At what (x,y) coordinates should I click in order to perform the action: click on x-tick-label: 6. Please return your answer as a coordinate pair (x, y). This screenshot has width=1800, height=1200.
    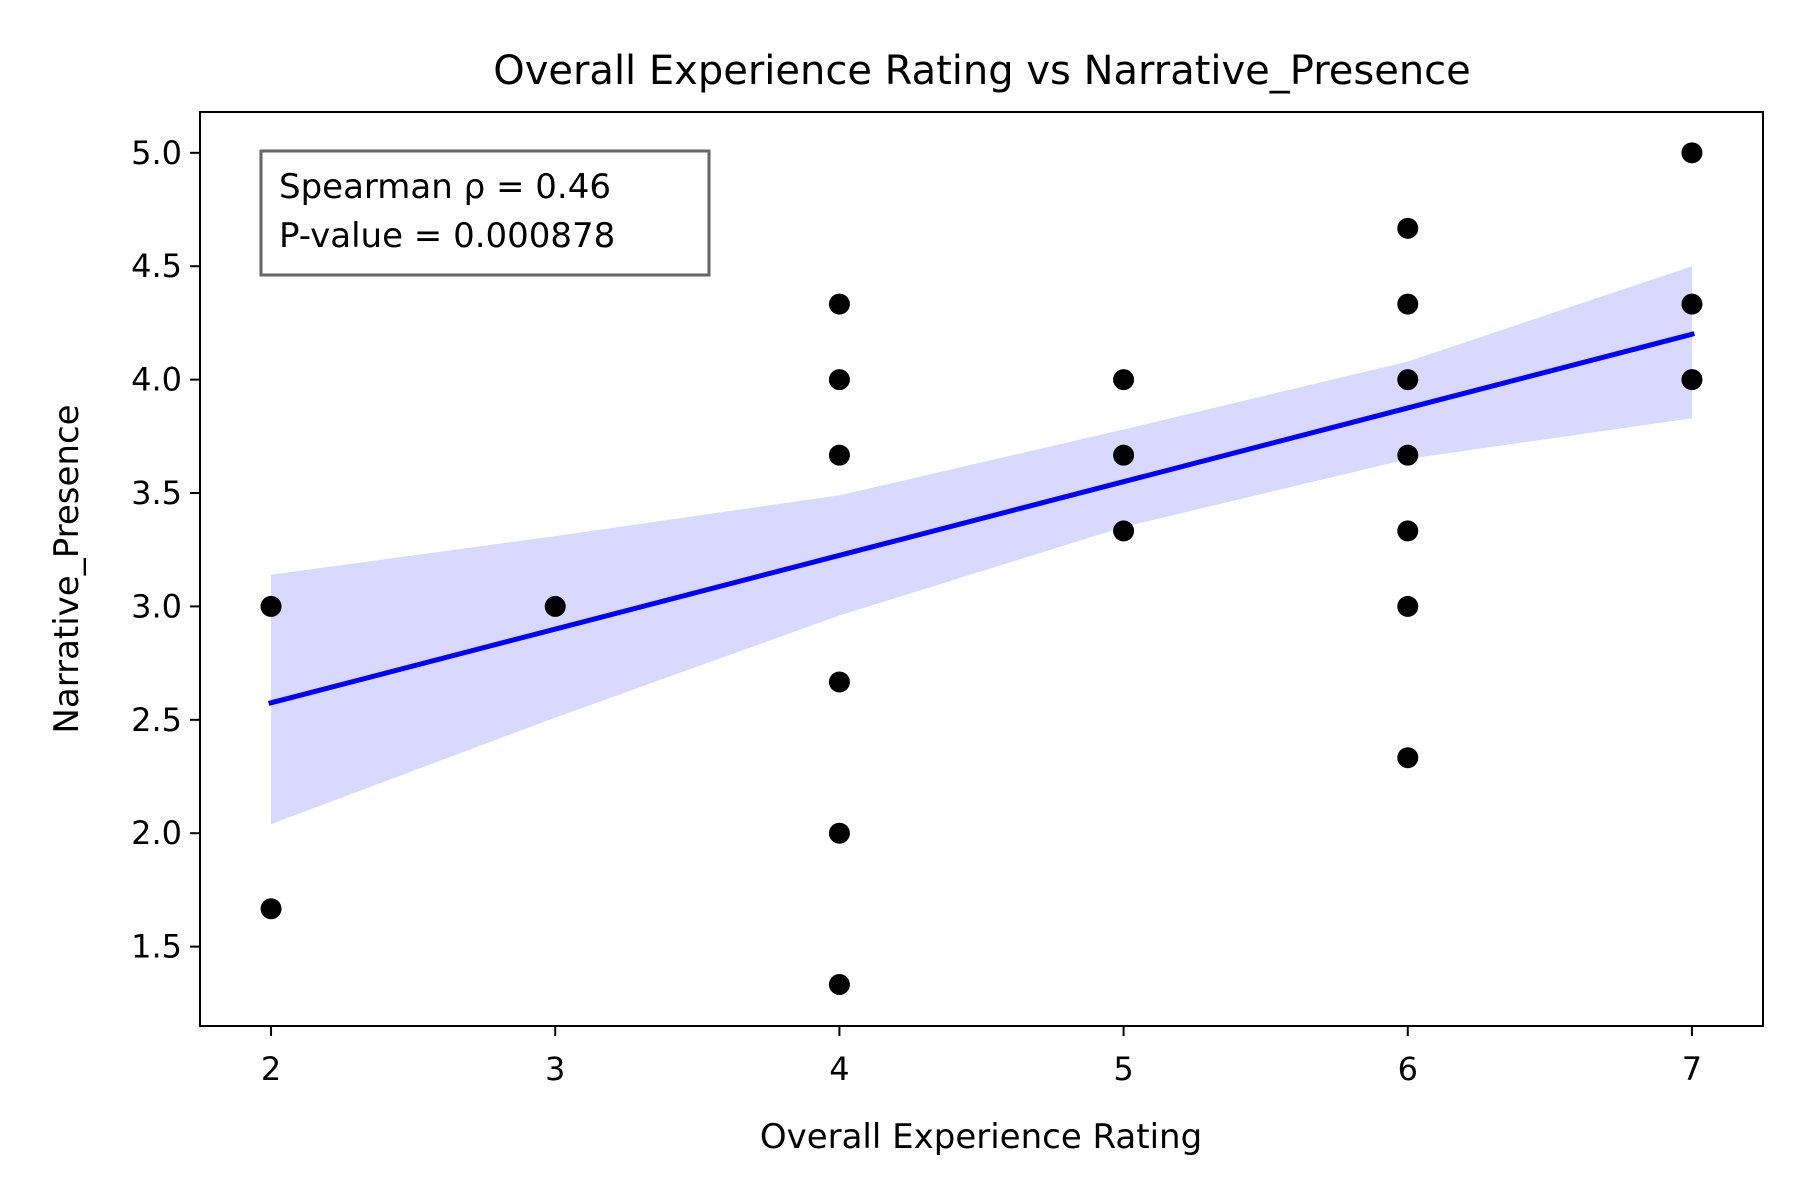
    Looking at the image, I should click on (1408, 1069).